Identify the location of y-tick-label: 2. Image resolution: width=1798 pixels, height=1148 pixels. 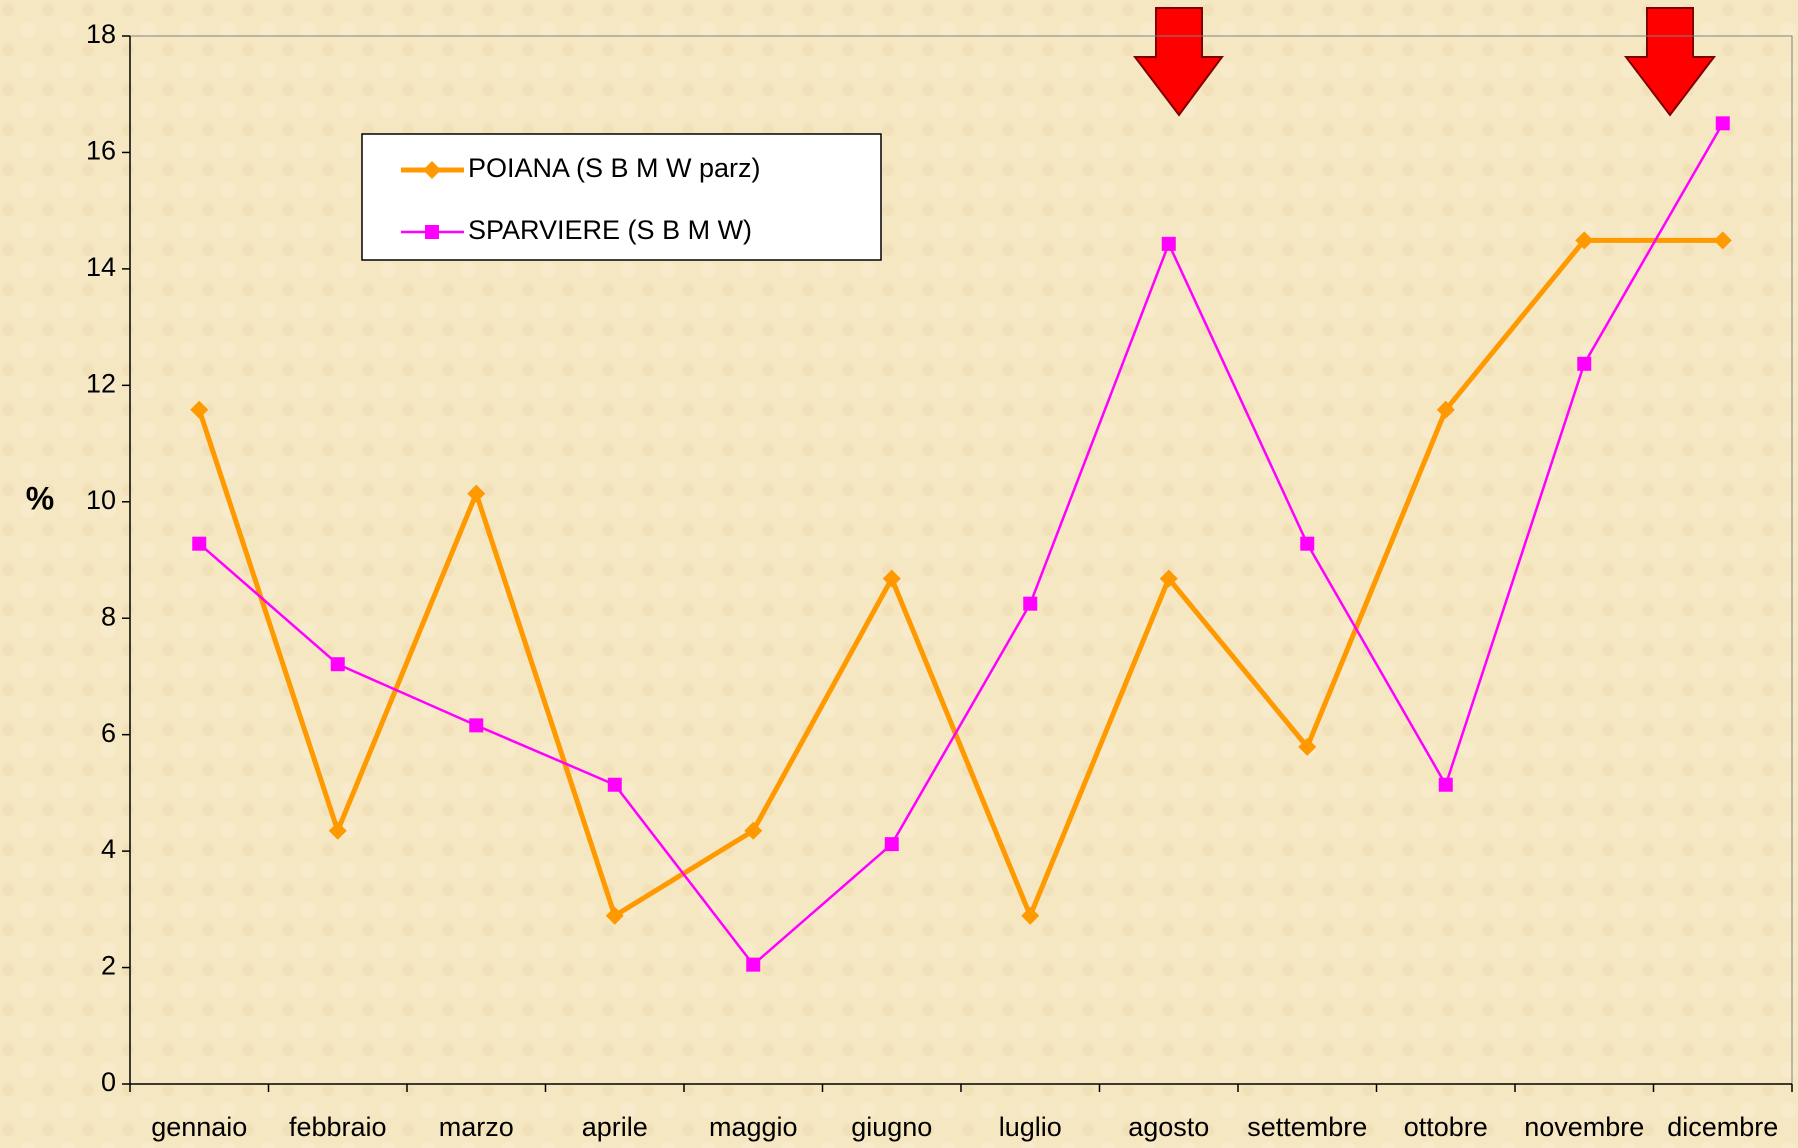
(108, 966).